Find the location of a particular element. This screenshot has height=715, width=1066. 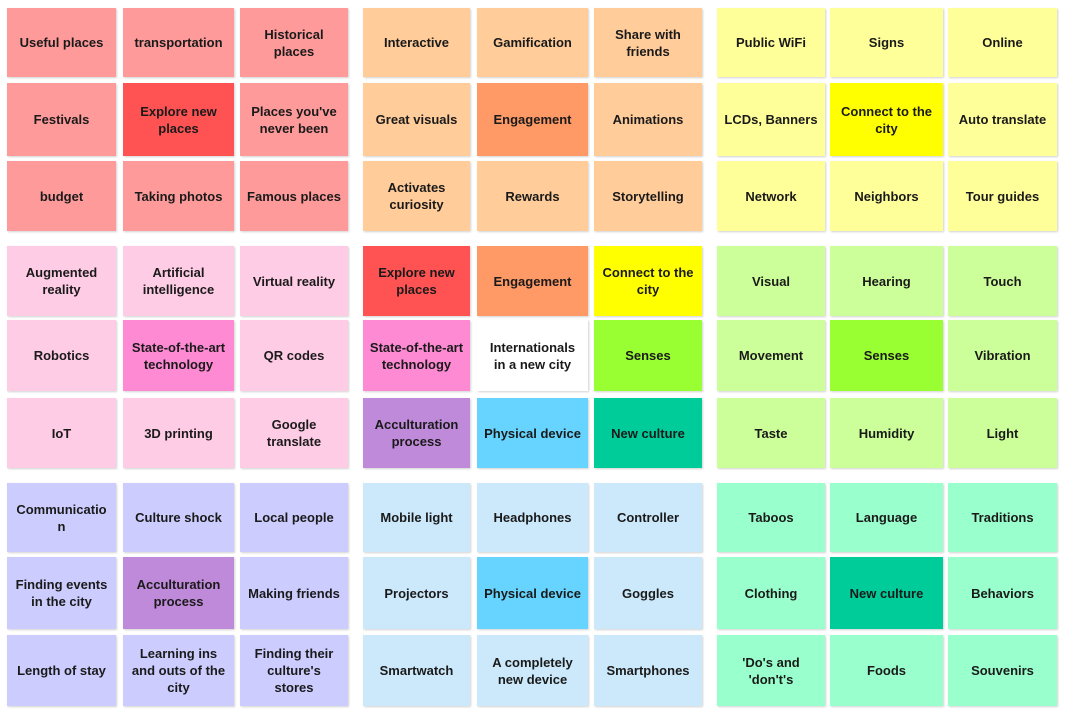

sticky-note-label: Interactive is located at coordinates (416, 42).